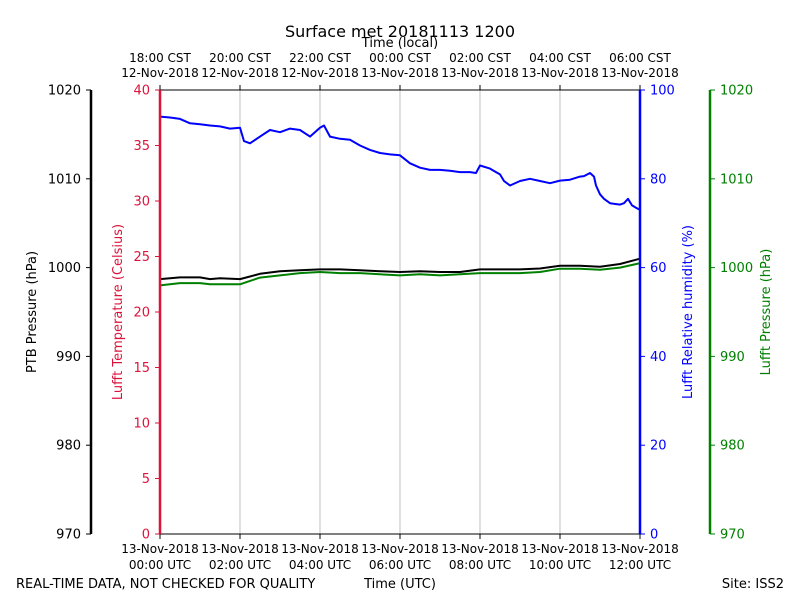 This screenshot has height=600, width=800. I want to click on lpres-tick-label: 970, so click(732, 535).